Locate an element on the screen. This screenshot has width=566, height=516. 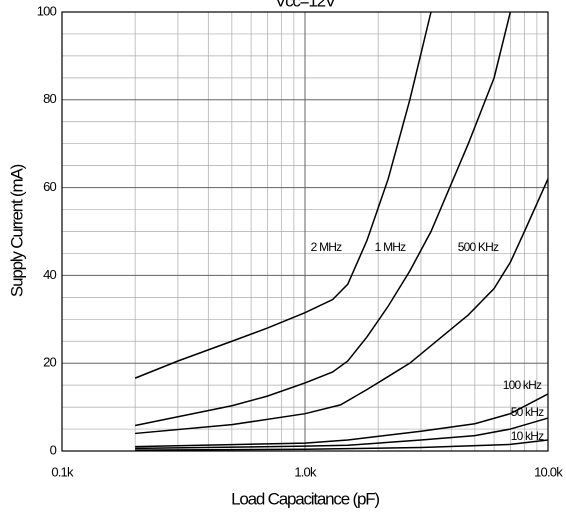
chart-title: Vcc=12V is located at coordinates (306, 5).